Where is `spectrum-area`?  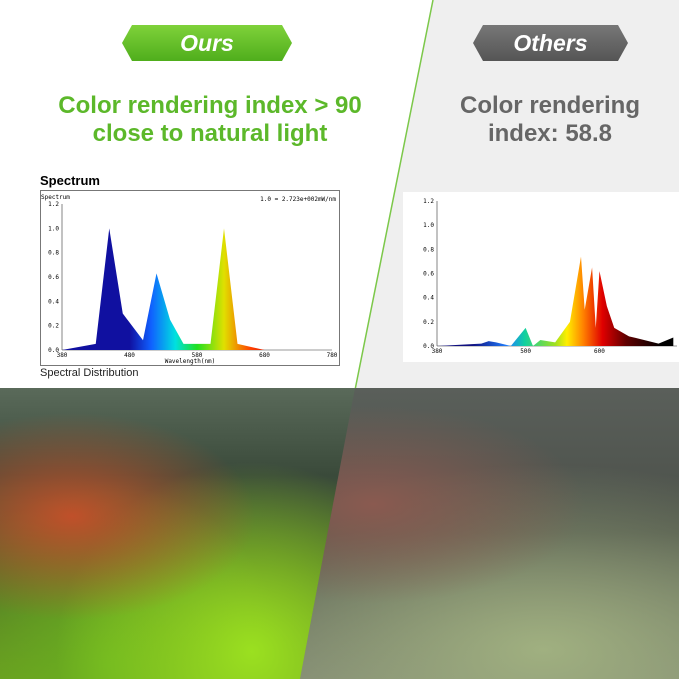
spectrum-area is located at coordinates (197, 289).